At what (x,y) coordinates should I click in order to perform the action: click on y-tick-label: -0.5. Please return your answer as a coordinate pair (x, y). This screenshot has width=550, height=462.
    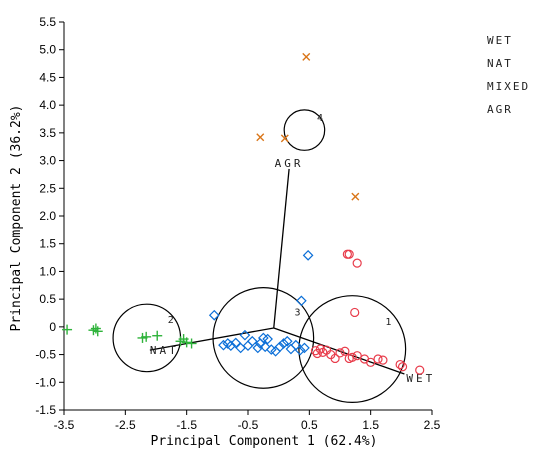
    Looking at the image, I should click on (45, 355).